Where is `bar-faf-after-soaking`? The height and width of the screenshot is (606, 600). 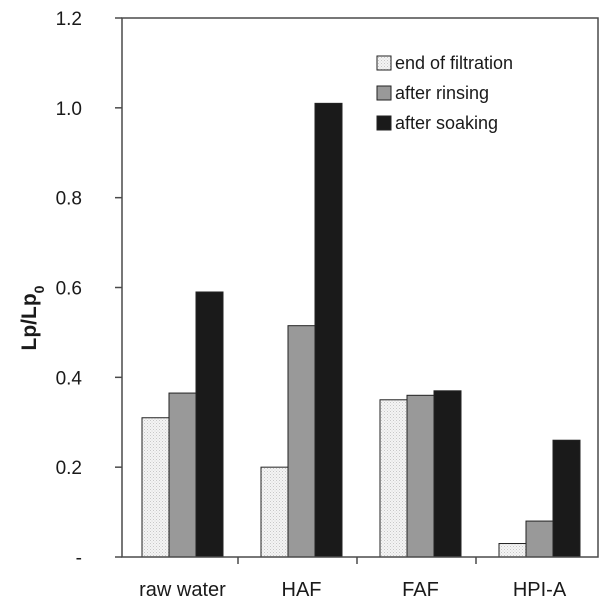 bar-faf-after-soaking is located at coordinates (447, 474).